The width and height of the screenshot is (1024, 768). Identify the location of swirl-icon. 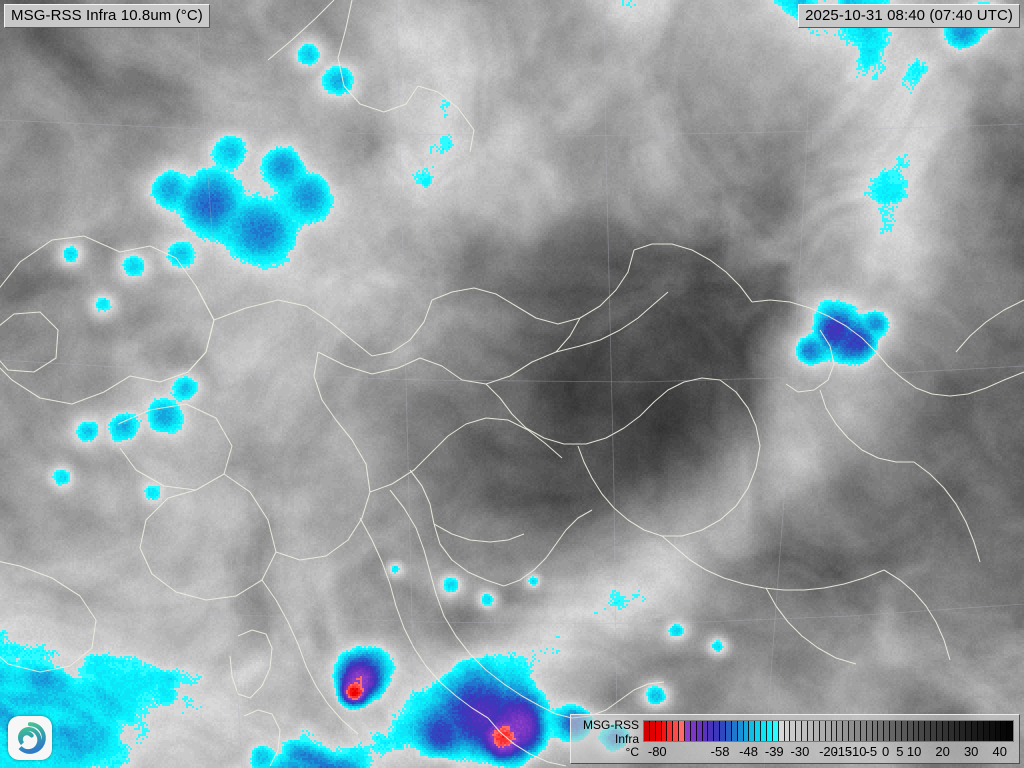
(32, 738).